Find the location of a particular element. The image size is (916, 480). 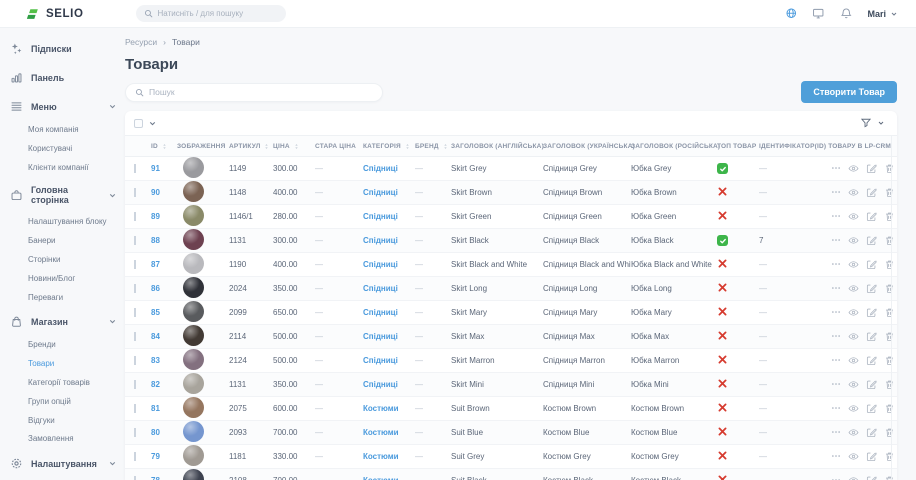

sidebar-item-Меню: Меню is located at coordinates (62, 106).